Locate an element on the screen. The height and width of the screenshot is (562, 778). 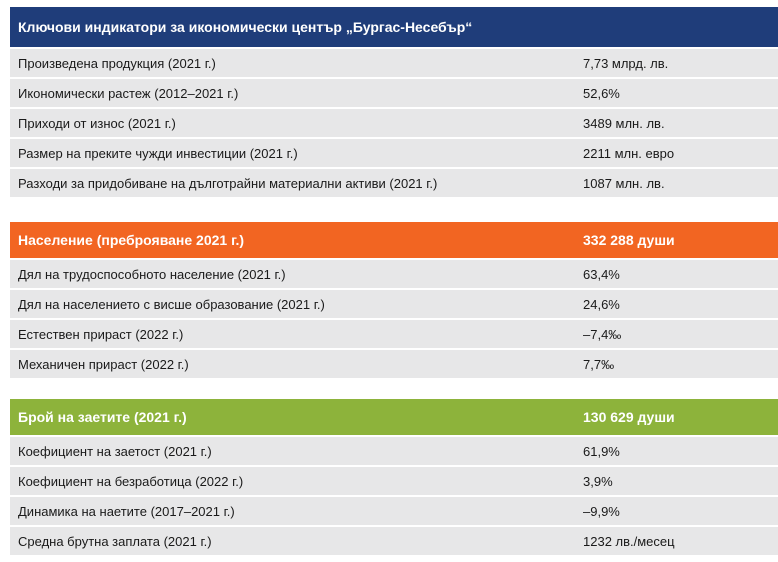
section-total: 332 288 души is located at coordinates (629, 240).